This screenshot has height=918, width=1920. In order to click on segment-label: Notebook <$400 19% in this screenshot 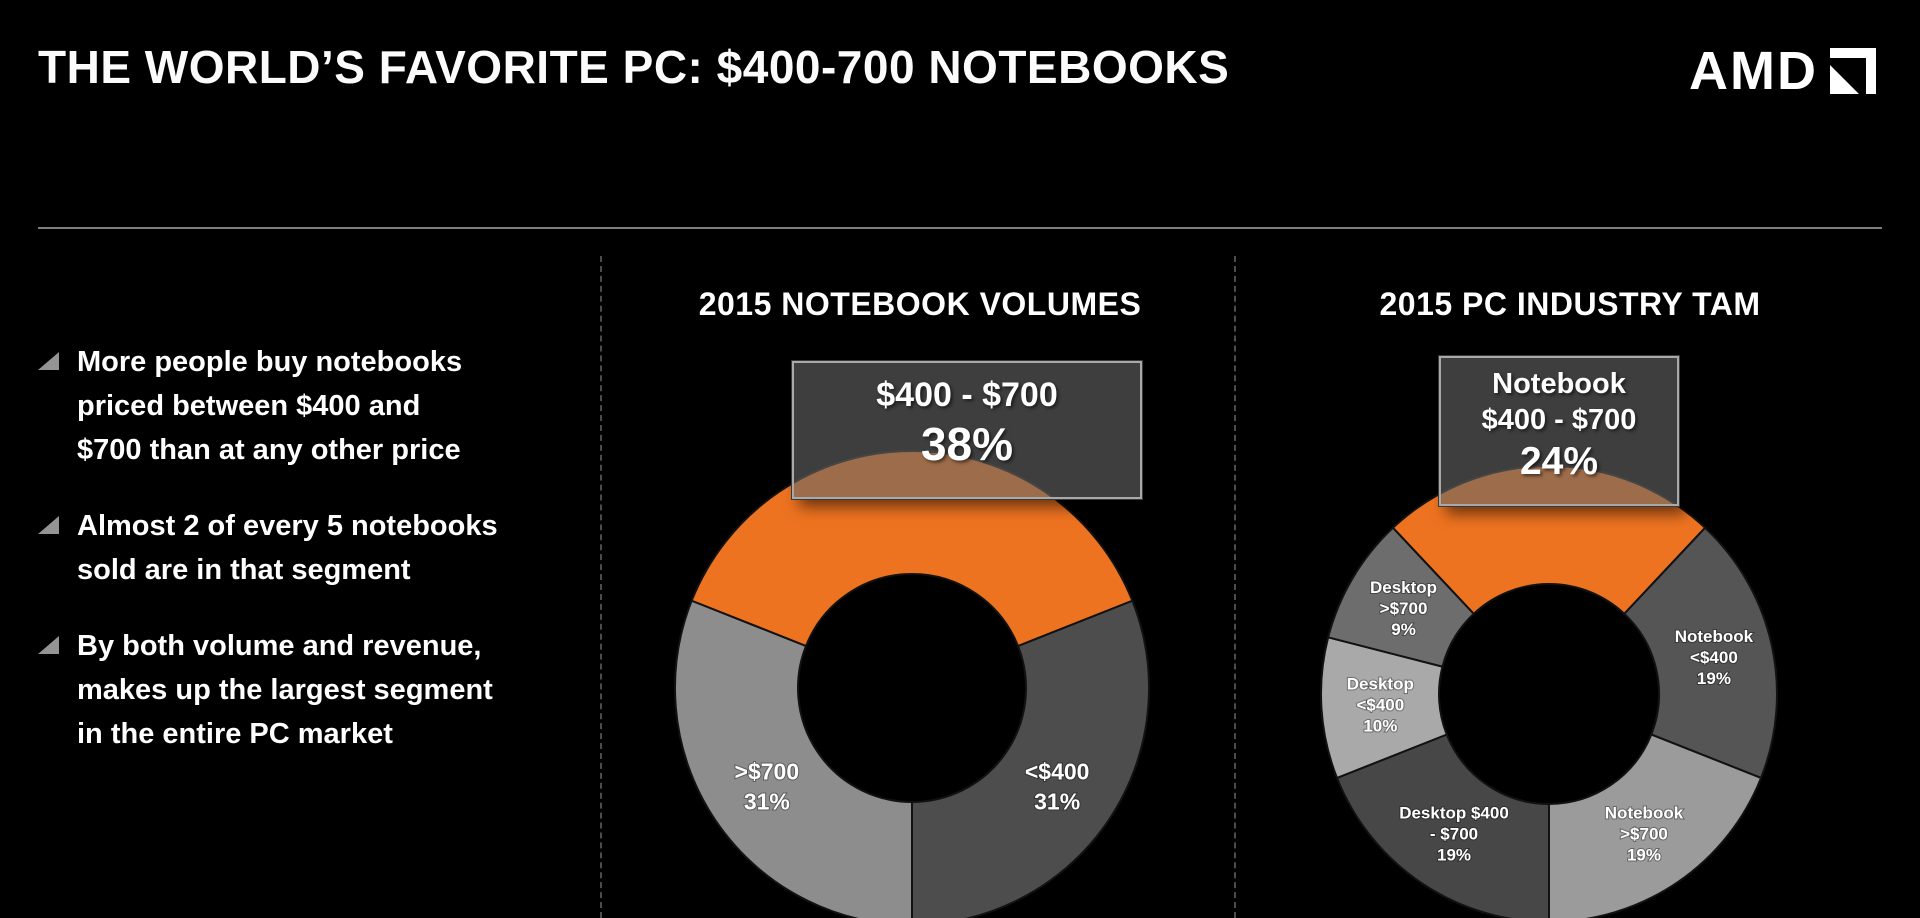, I will do `click(1714, 657)`.